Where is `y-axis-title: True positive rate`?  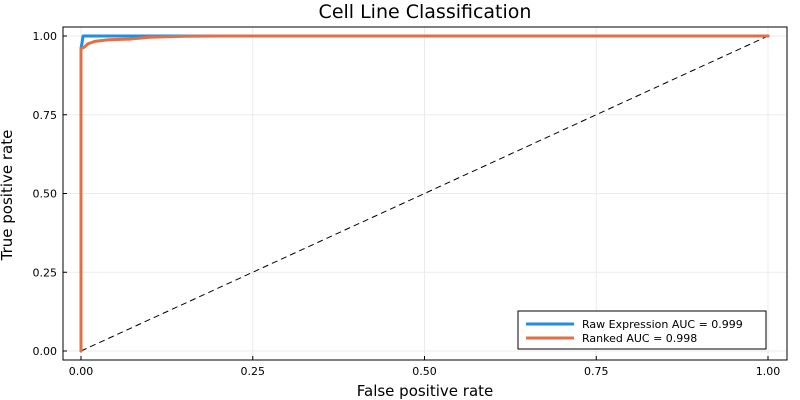 y-axis-title: True positive rate is located at coordinates (8, 196).